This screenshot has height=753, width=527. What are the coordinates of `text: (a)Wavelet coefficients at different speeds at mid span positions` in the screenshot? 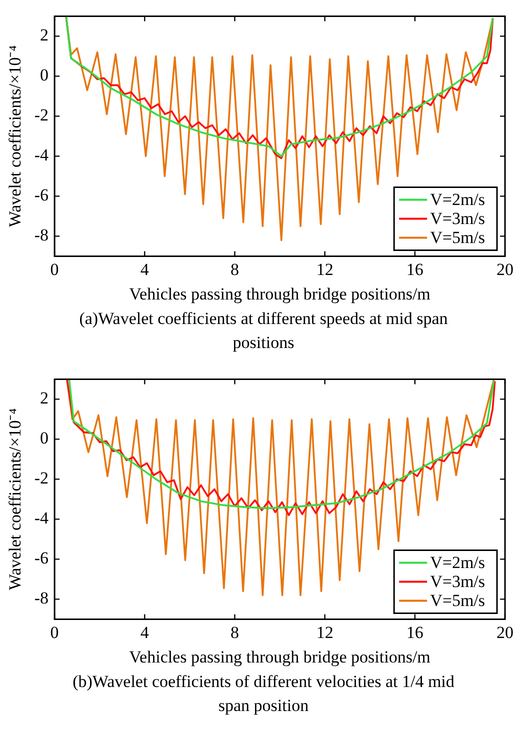 It's located at (263, 331).